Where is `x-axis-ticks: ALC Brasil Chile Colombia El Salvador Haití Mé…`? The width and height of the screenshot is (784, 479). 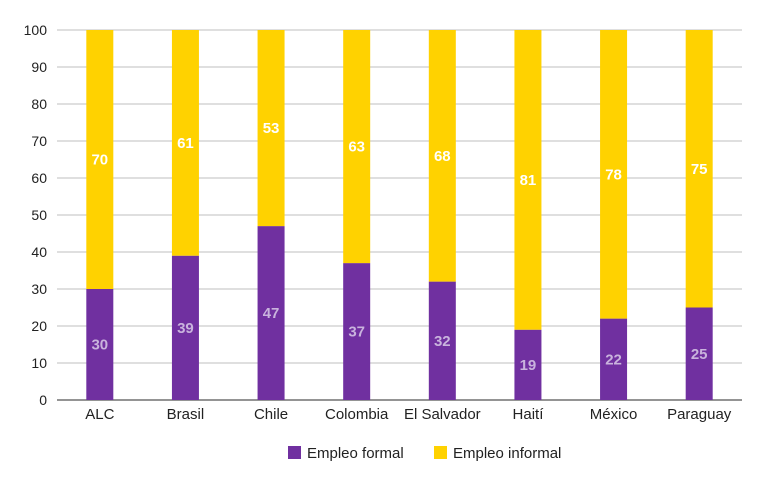
x-axis-ticks: ALC Brasil Chile Colombia El Salvador Haití Mé… is located at coordinates (408, 414).